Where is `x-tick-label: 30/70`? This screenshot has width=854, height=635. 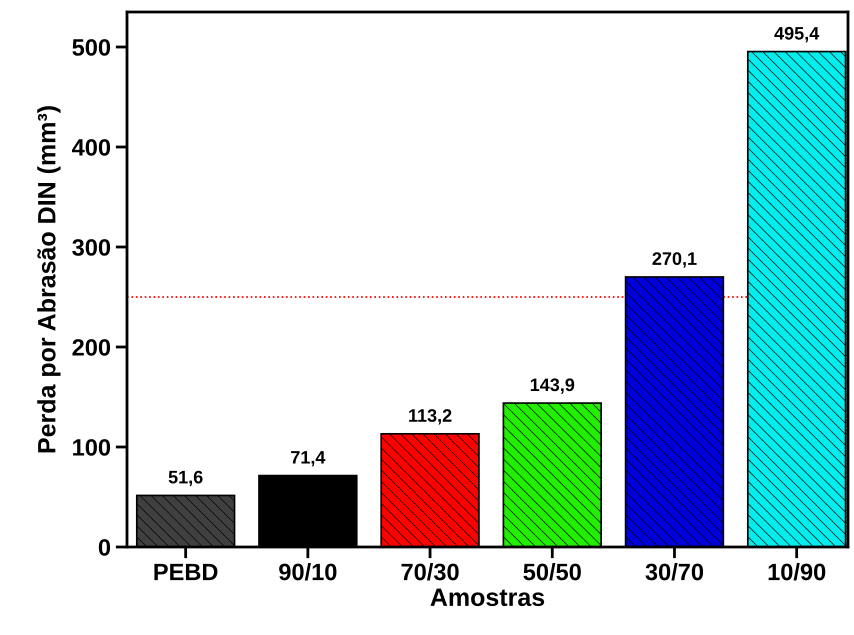
x-tick-label: 30/70 is located at coordinates (674, 571).